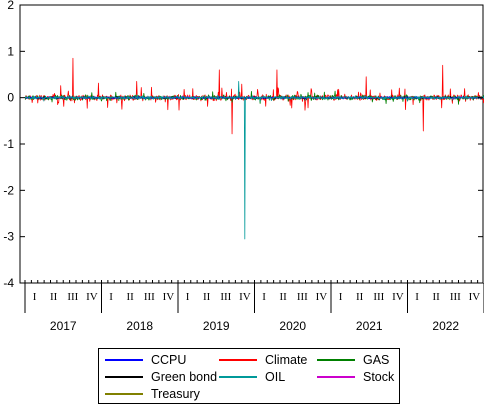  I want to click on year-label: 2022, so click(445, 326).